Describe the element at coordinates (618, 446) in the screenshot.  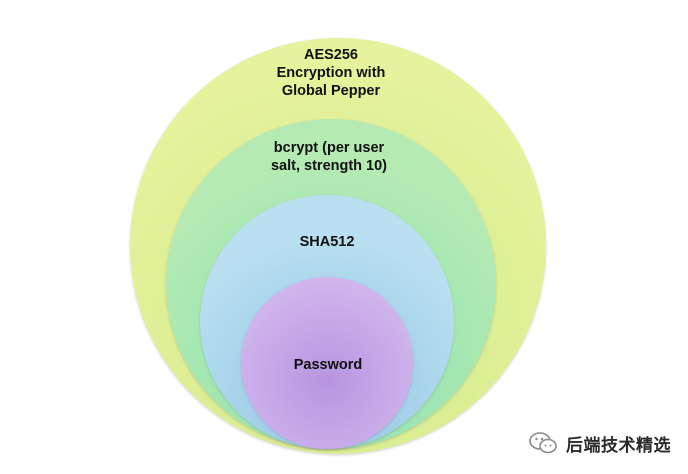
I see `watermark-text: 后端技术精选` at that location.